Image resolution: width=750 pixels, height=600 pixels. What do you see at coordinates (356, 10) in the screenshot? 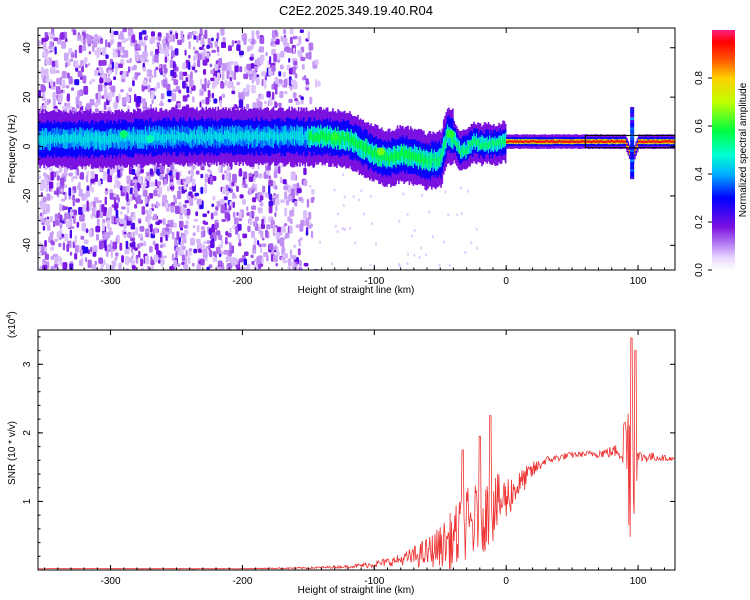
I see `figure-title: C2E2.2025.349.19.40.R04` at bounding box center [356, 10].